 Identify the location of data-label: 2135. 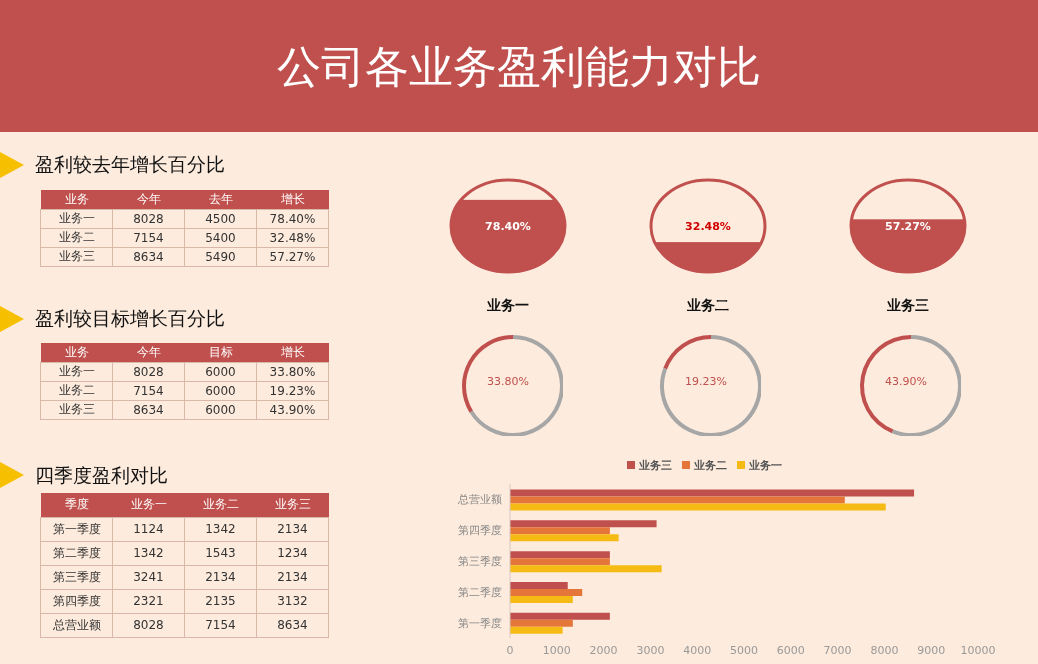
(220, 601).